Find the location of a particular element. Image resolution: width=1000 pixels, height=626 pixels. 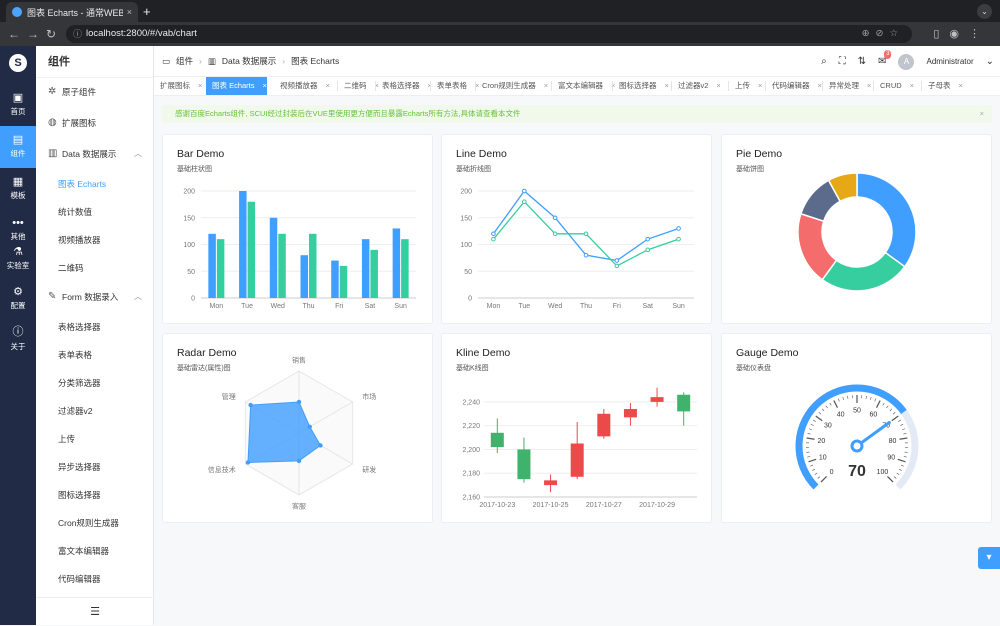

sidebar-item-13: 异步选择器 is located at coordinates (95, 467).